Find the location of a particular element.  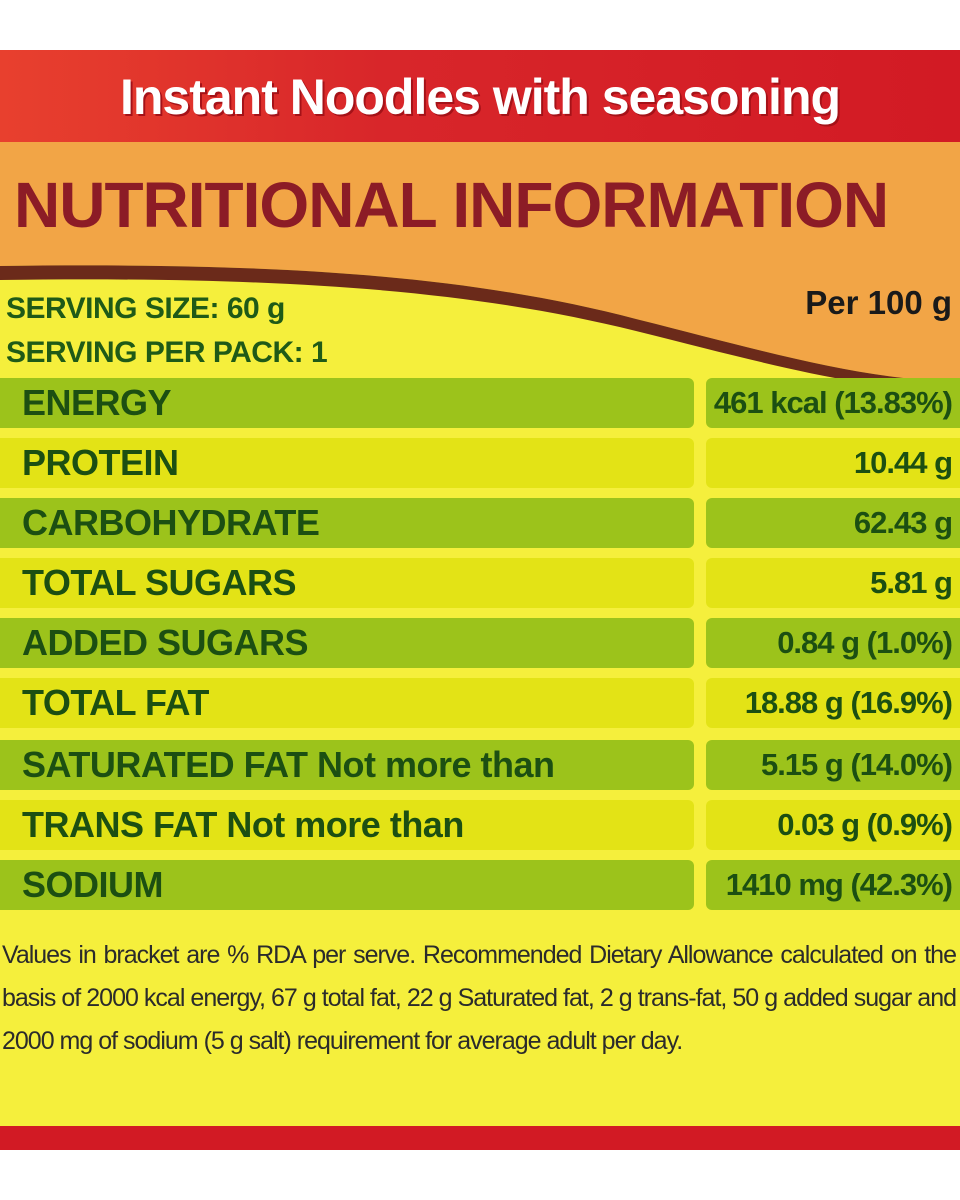

nutrient-name: ENERGY is located at coordinates (347, 403).